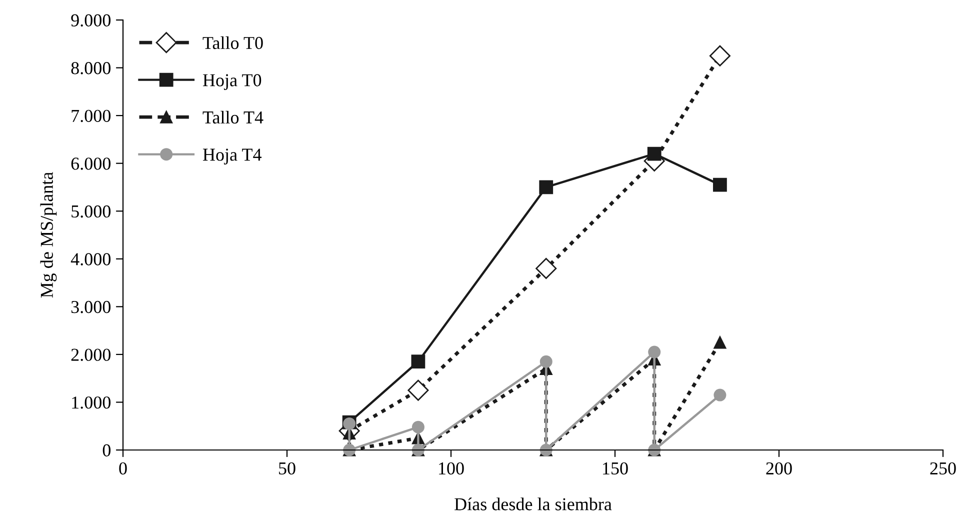  I want to click on y-tick-label: 4.000, so click(90, 259).